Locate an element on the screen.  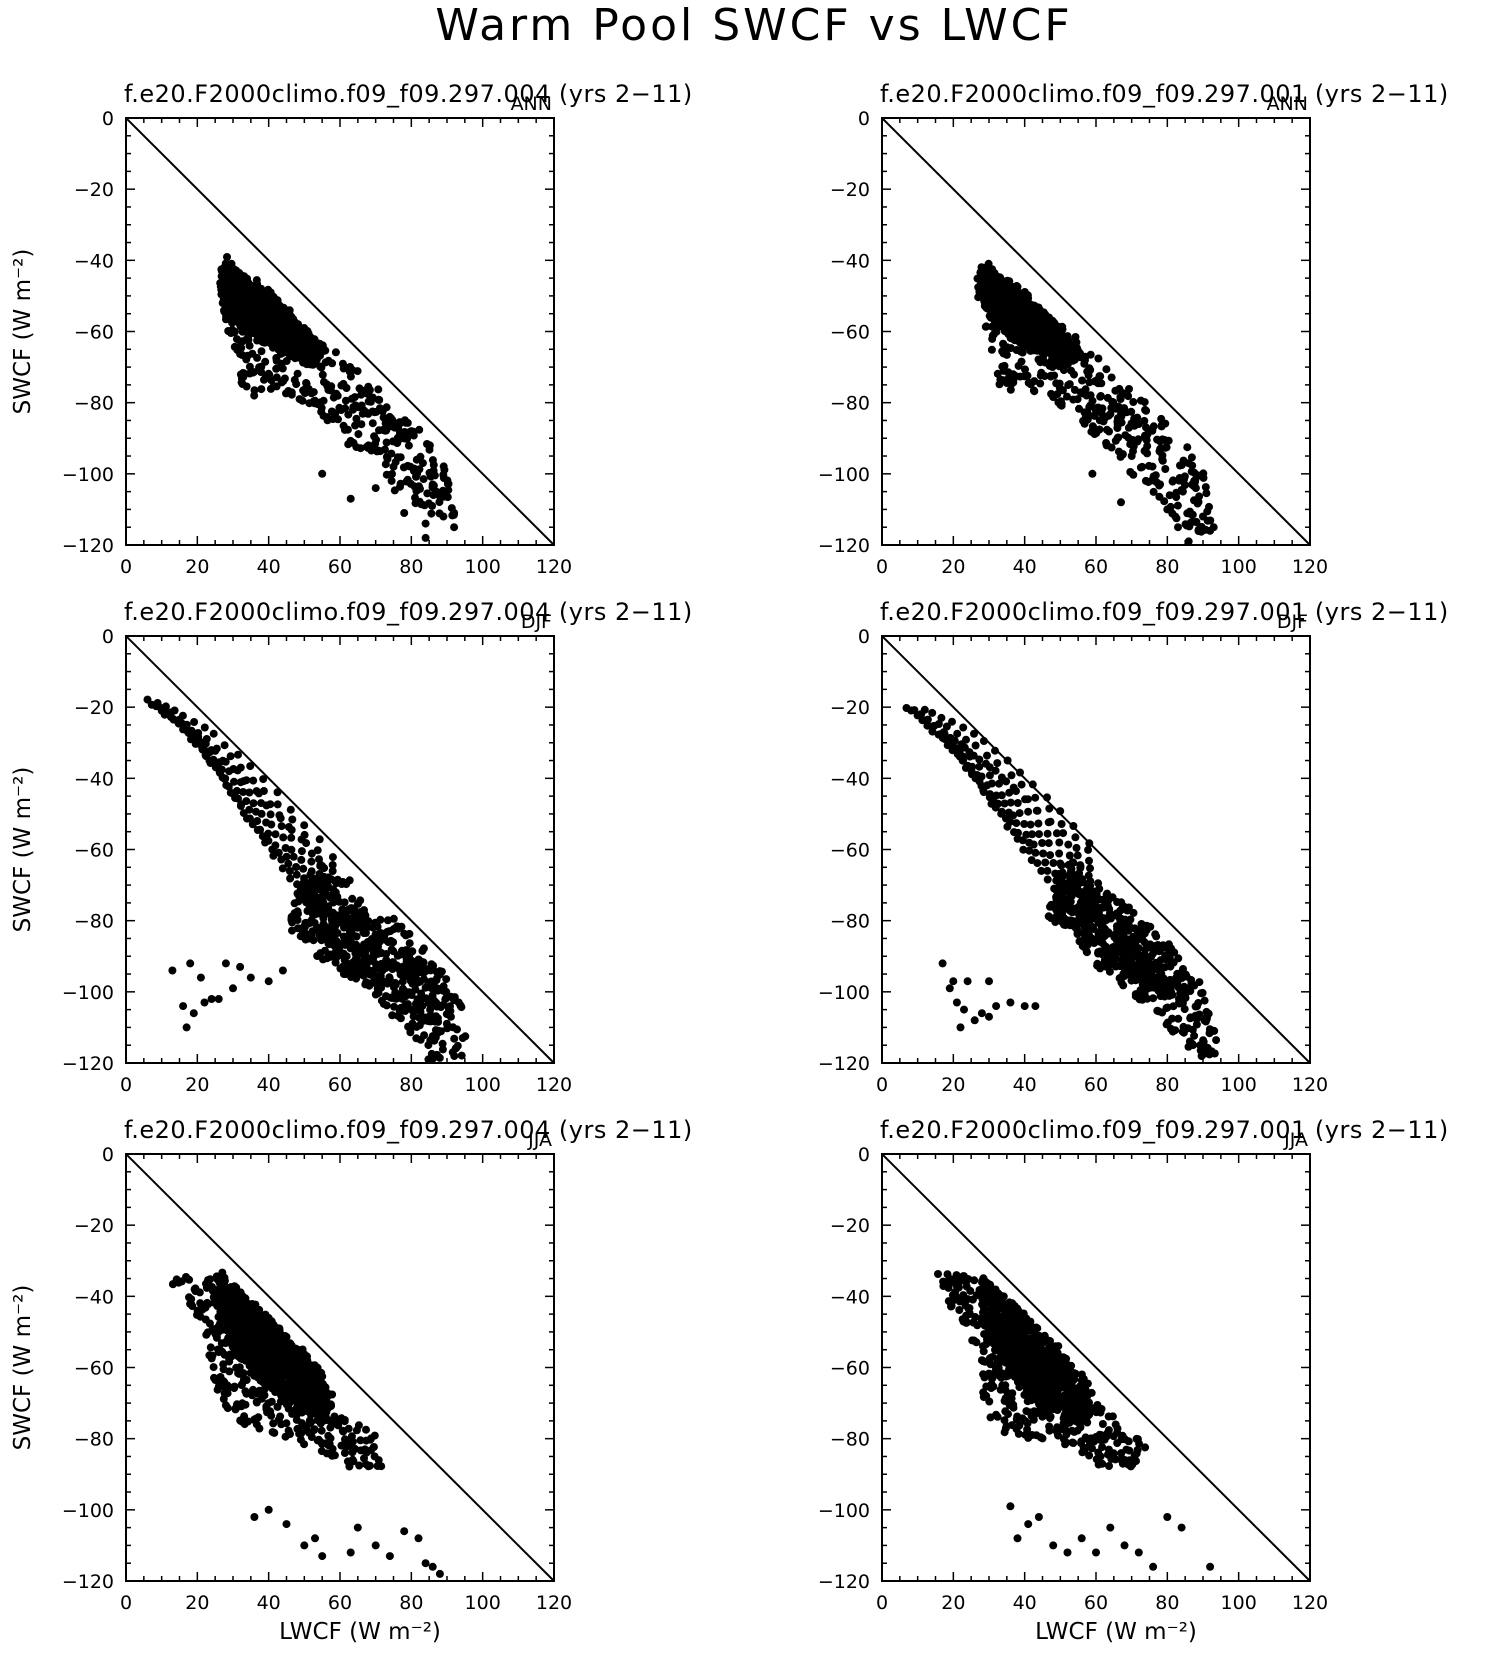
x-tick-label: 120 is located at coordinates (554, 1085).